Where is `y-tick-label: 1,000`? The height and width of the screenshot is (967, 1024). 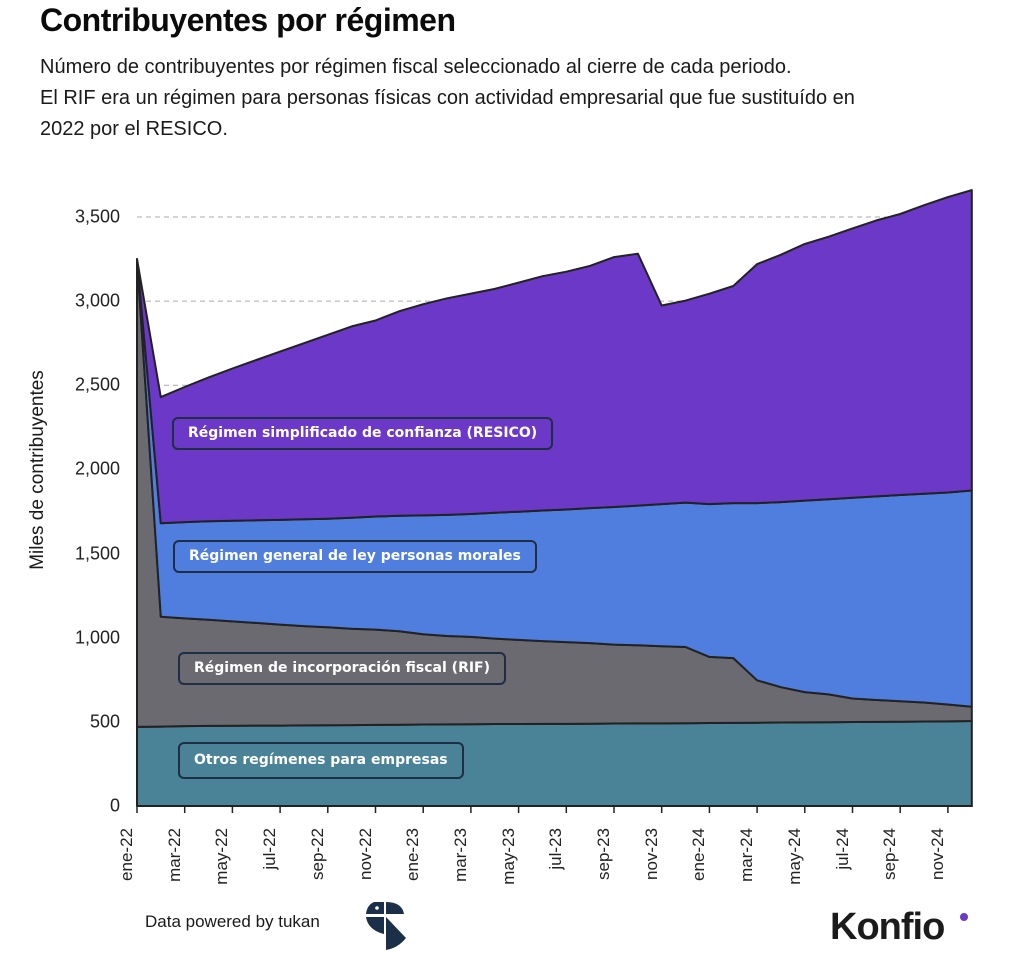
y-tick-label: 1,000 is located at coordinates (97, 637).